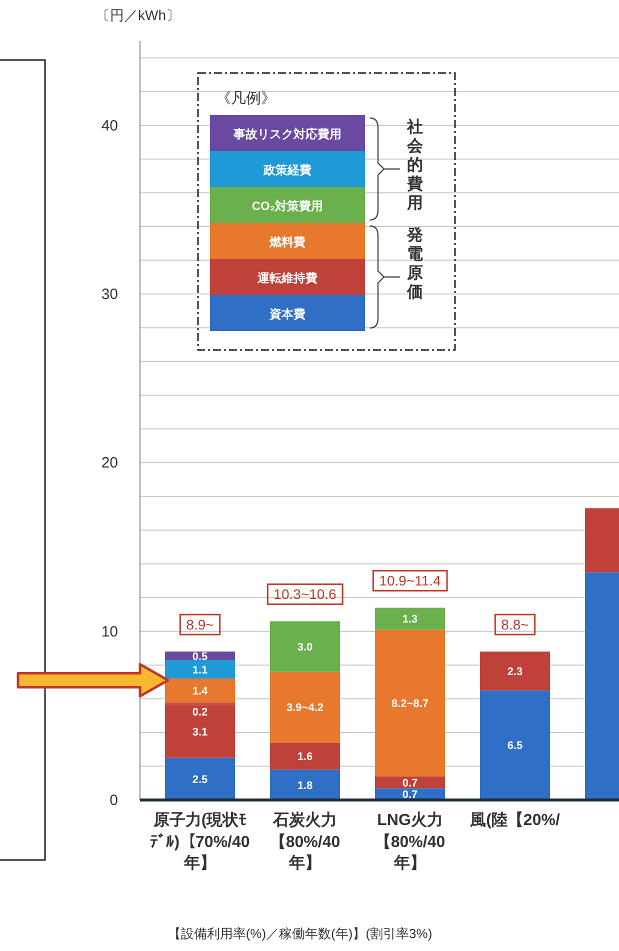 This screenshot has height=951, width=619. Describe the element at coordinates (109, 631) in the screenshot. I see `y-tick-label: 10` at that location.